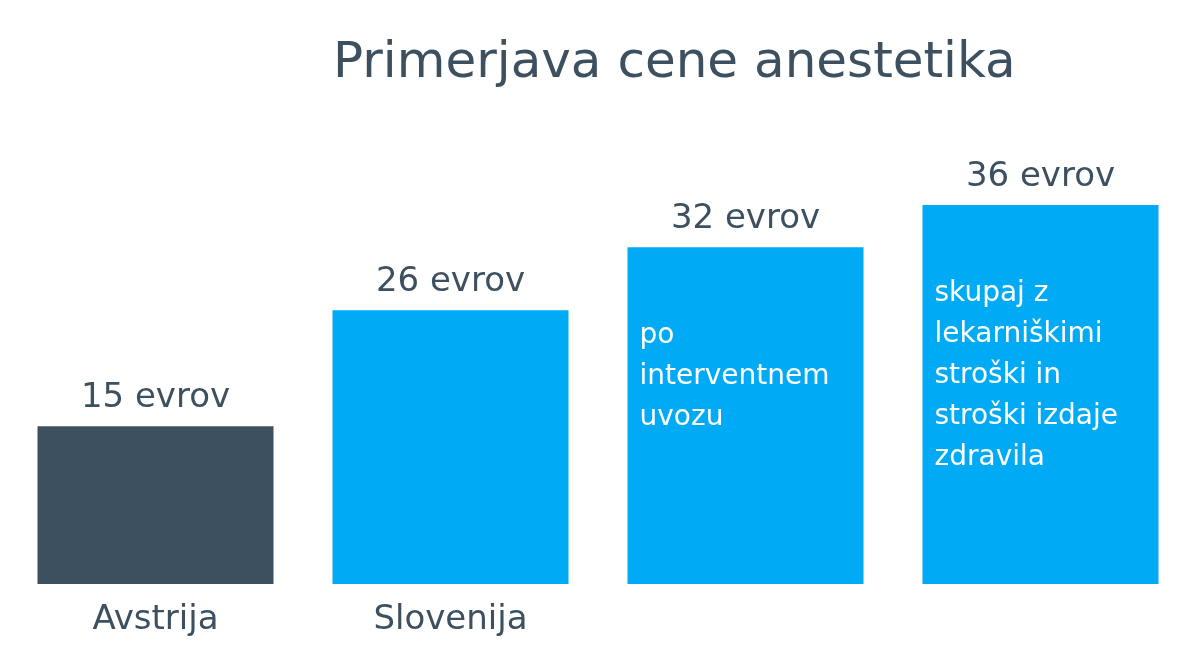 The height and width of the screenshot is (657, 1196). I want to click on annotation: po interventnem uvozu, so click(739, 375).